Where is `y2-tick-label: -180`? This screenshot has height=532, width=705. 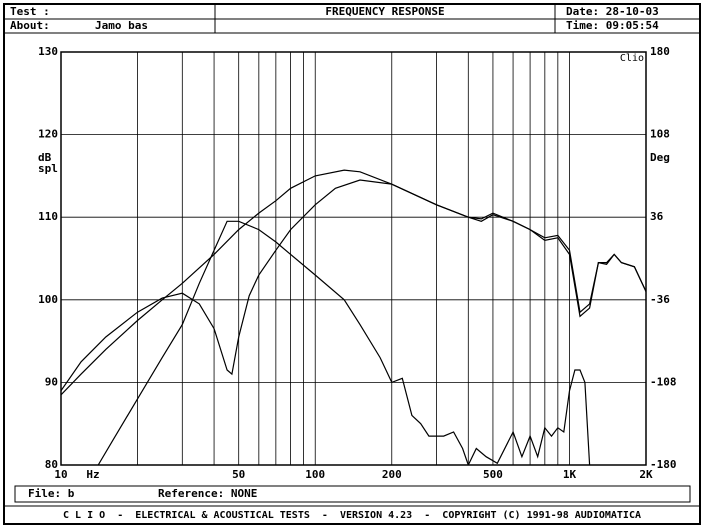
y2-tick-label: -180 is located at coordinates (663, 464).